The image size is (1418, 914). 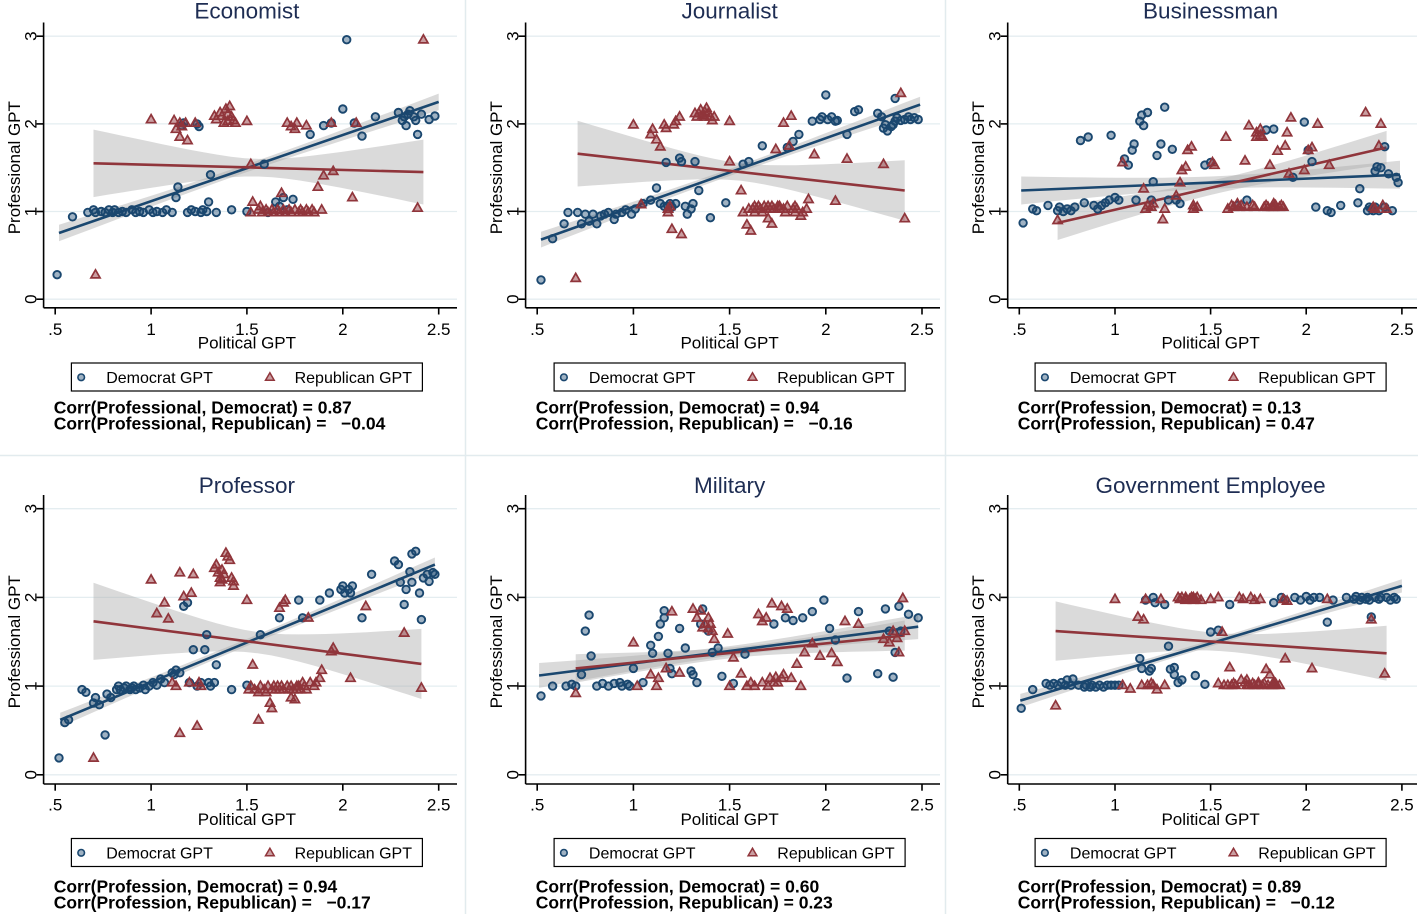 I want to click on svg-text:Corr(Profession, Democrat) = 0: Corr(Profession, Democrat) = 0.89, so click(x=1160, y=887).